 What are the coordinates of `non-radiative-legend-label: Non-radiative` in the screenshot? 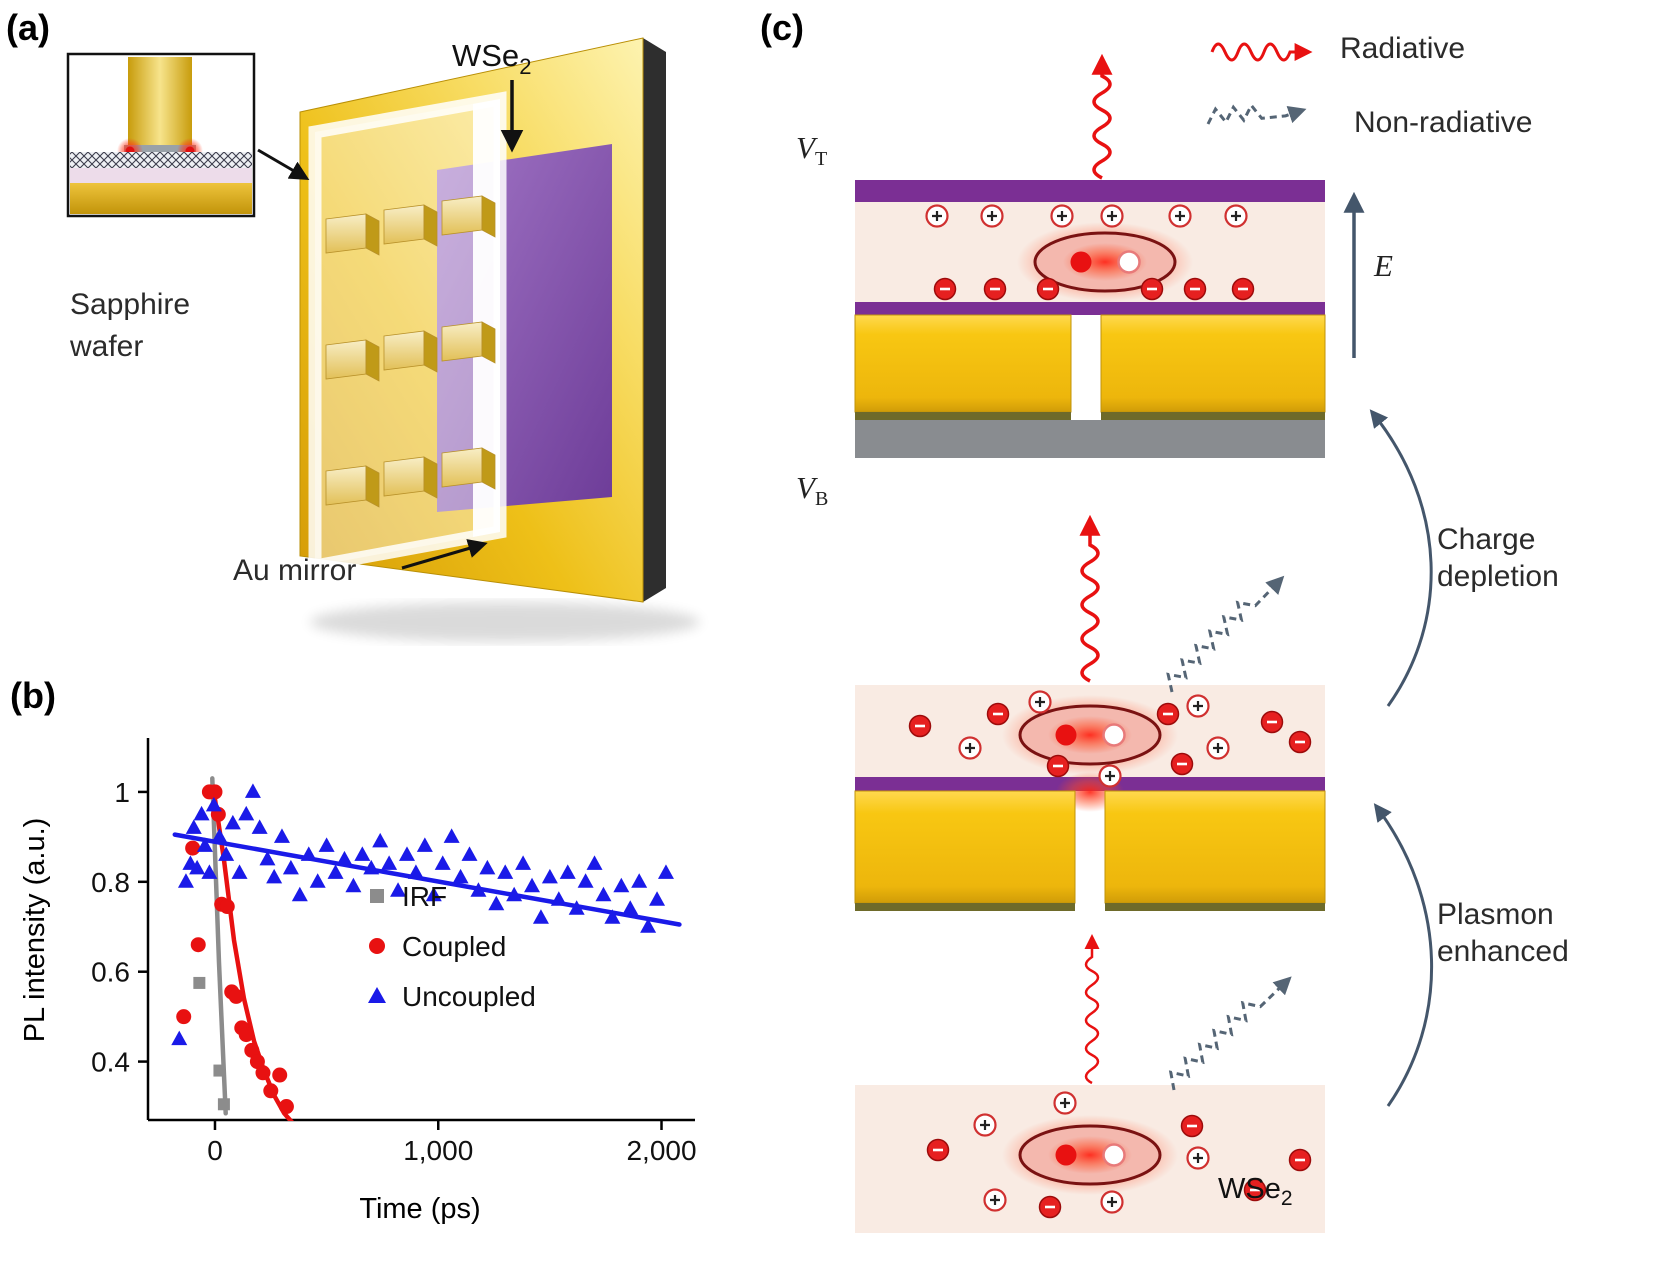 It's located at (1443, 122).